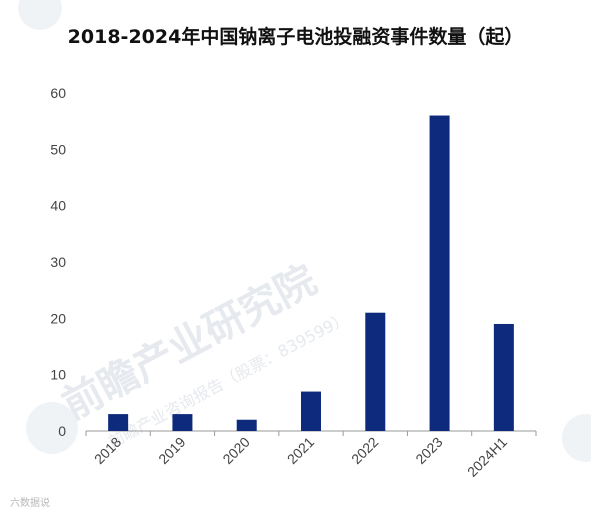 The width and height of the screenshot is (591, 516). I want to click on axes, so click(311, 433).